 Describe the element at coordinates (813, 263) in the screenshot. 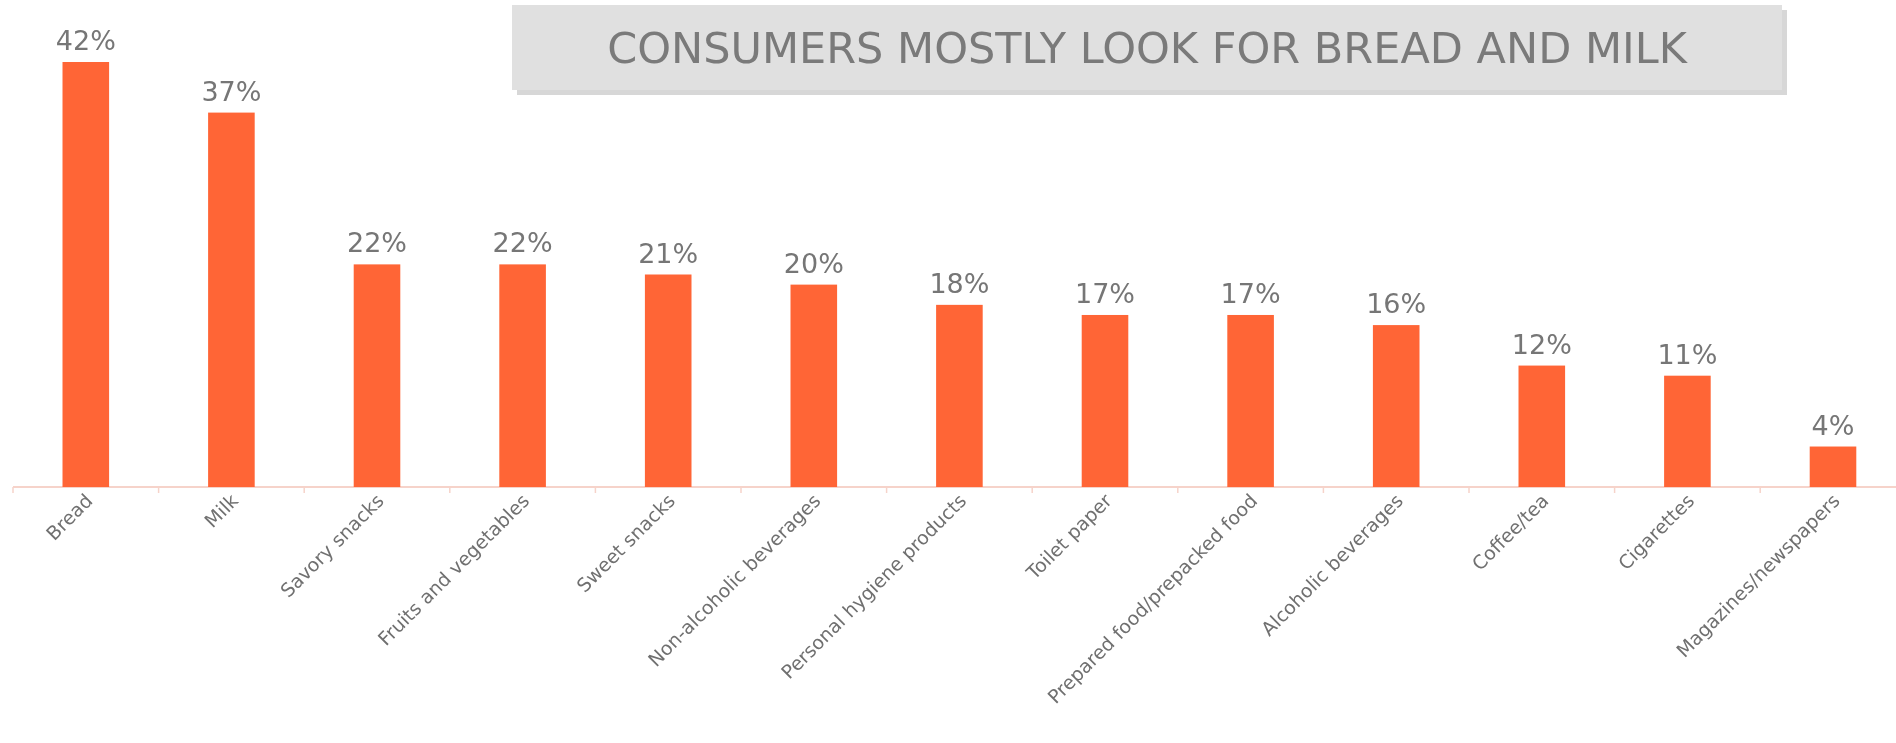

I see `data-label: 20%` at that location.